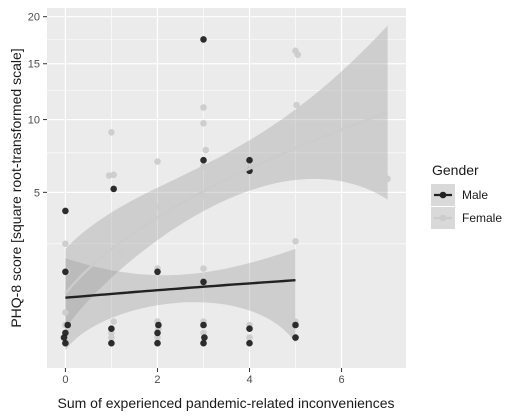  I want to click on x-tick-label: 2, so click(157, 380).